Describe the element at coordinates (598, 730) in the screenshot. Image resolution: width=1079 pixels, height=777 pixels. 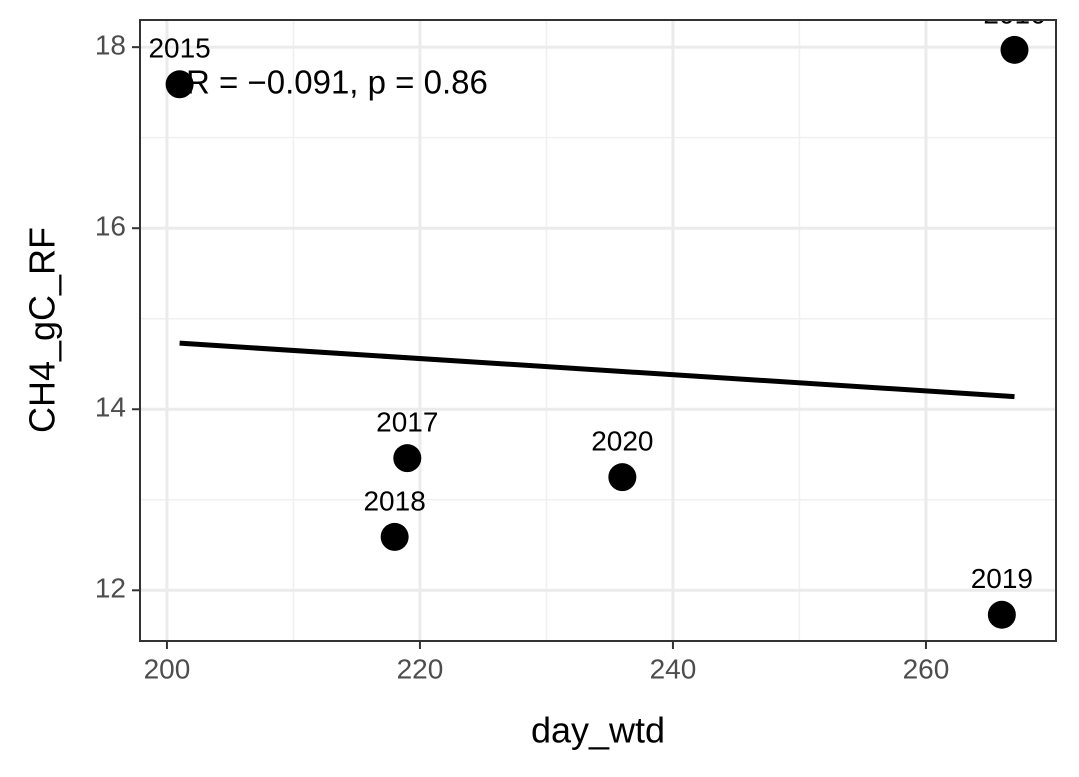
I see `x-axis-title: day_wtd` at that location.